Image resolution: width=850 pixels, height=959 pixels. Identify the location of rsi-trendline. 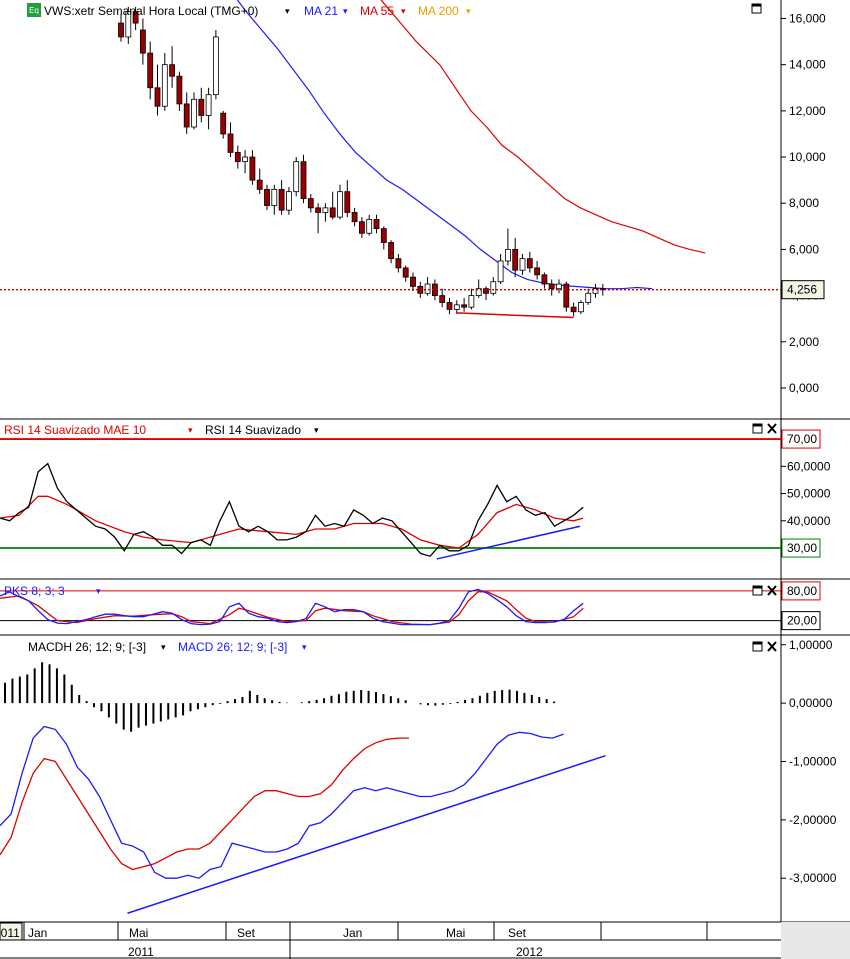
(508, 542).